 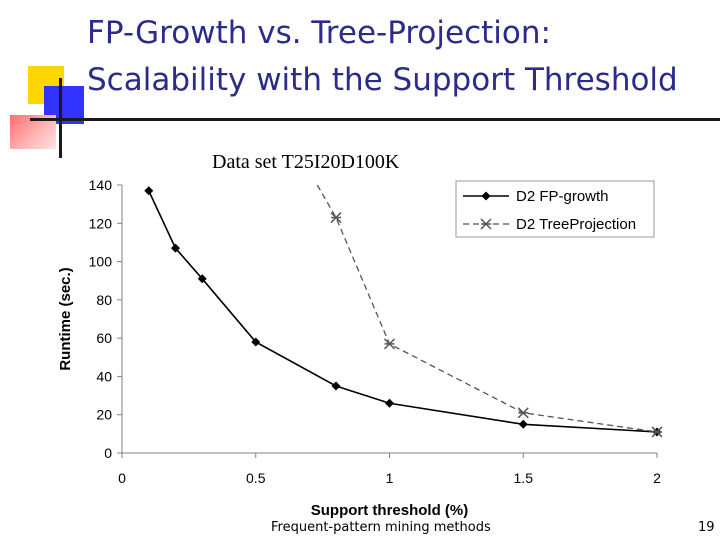 I want to click on x-axis-title: Support threshold (%), so click(x=390, y=510).